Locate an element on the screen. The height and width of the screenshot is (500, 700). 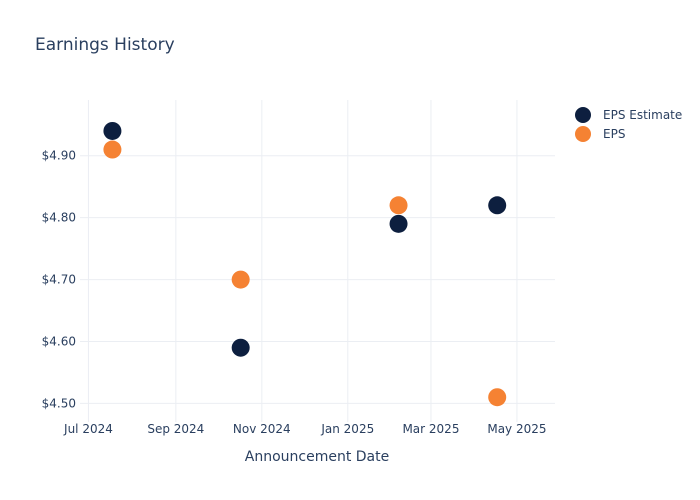
x-tick-label: Nov 2024 is located at coordinates (262, 429).